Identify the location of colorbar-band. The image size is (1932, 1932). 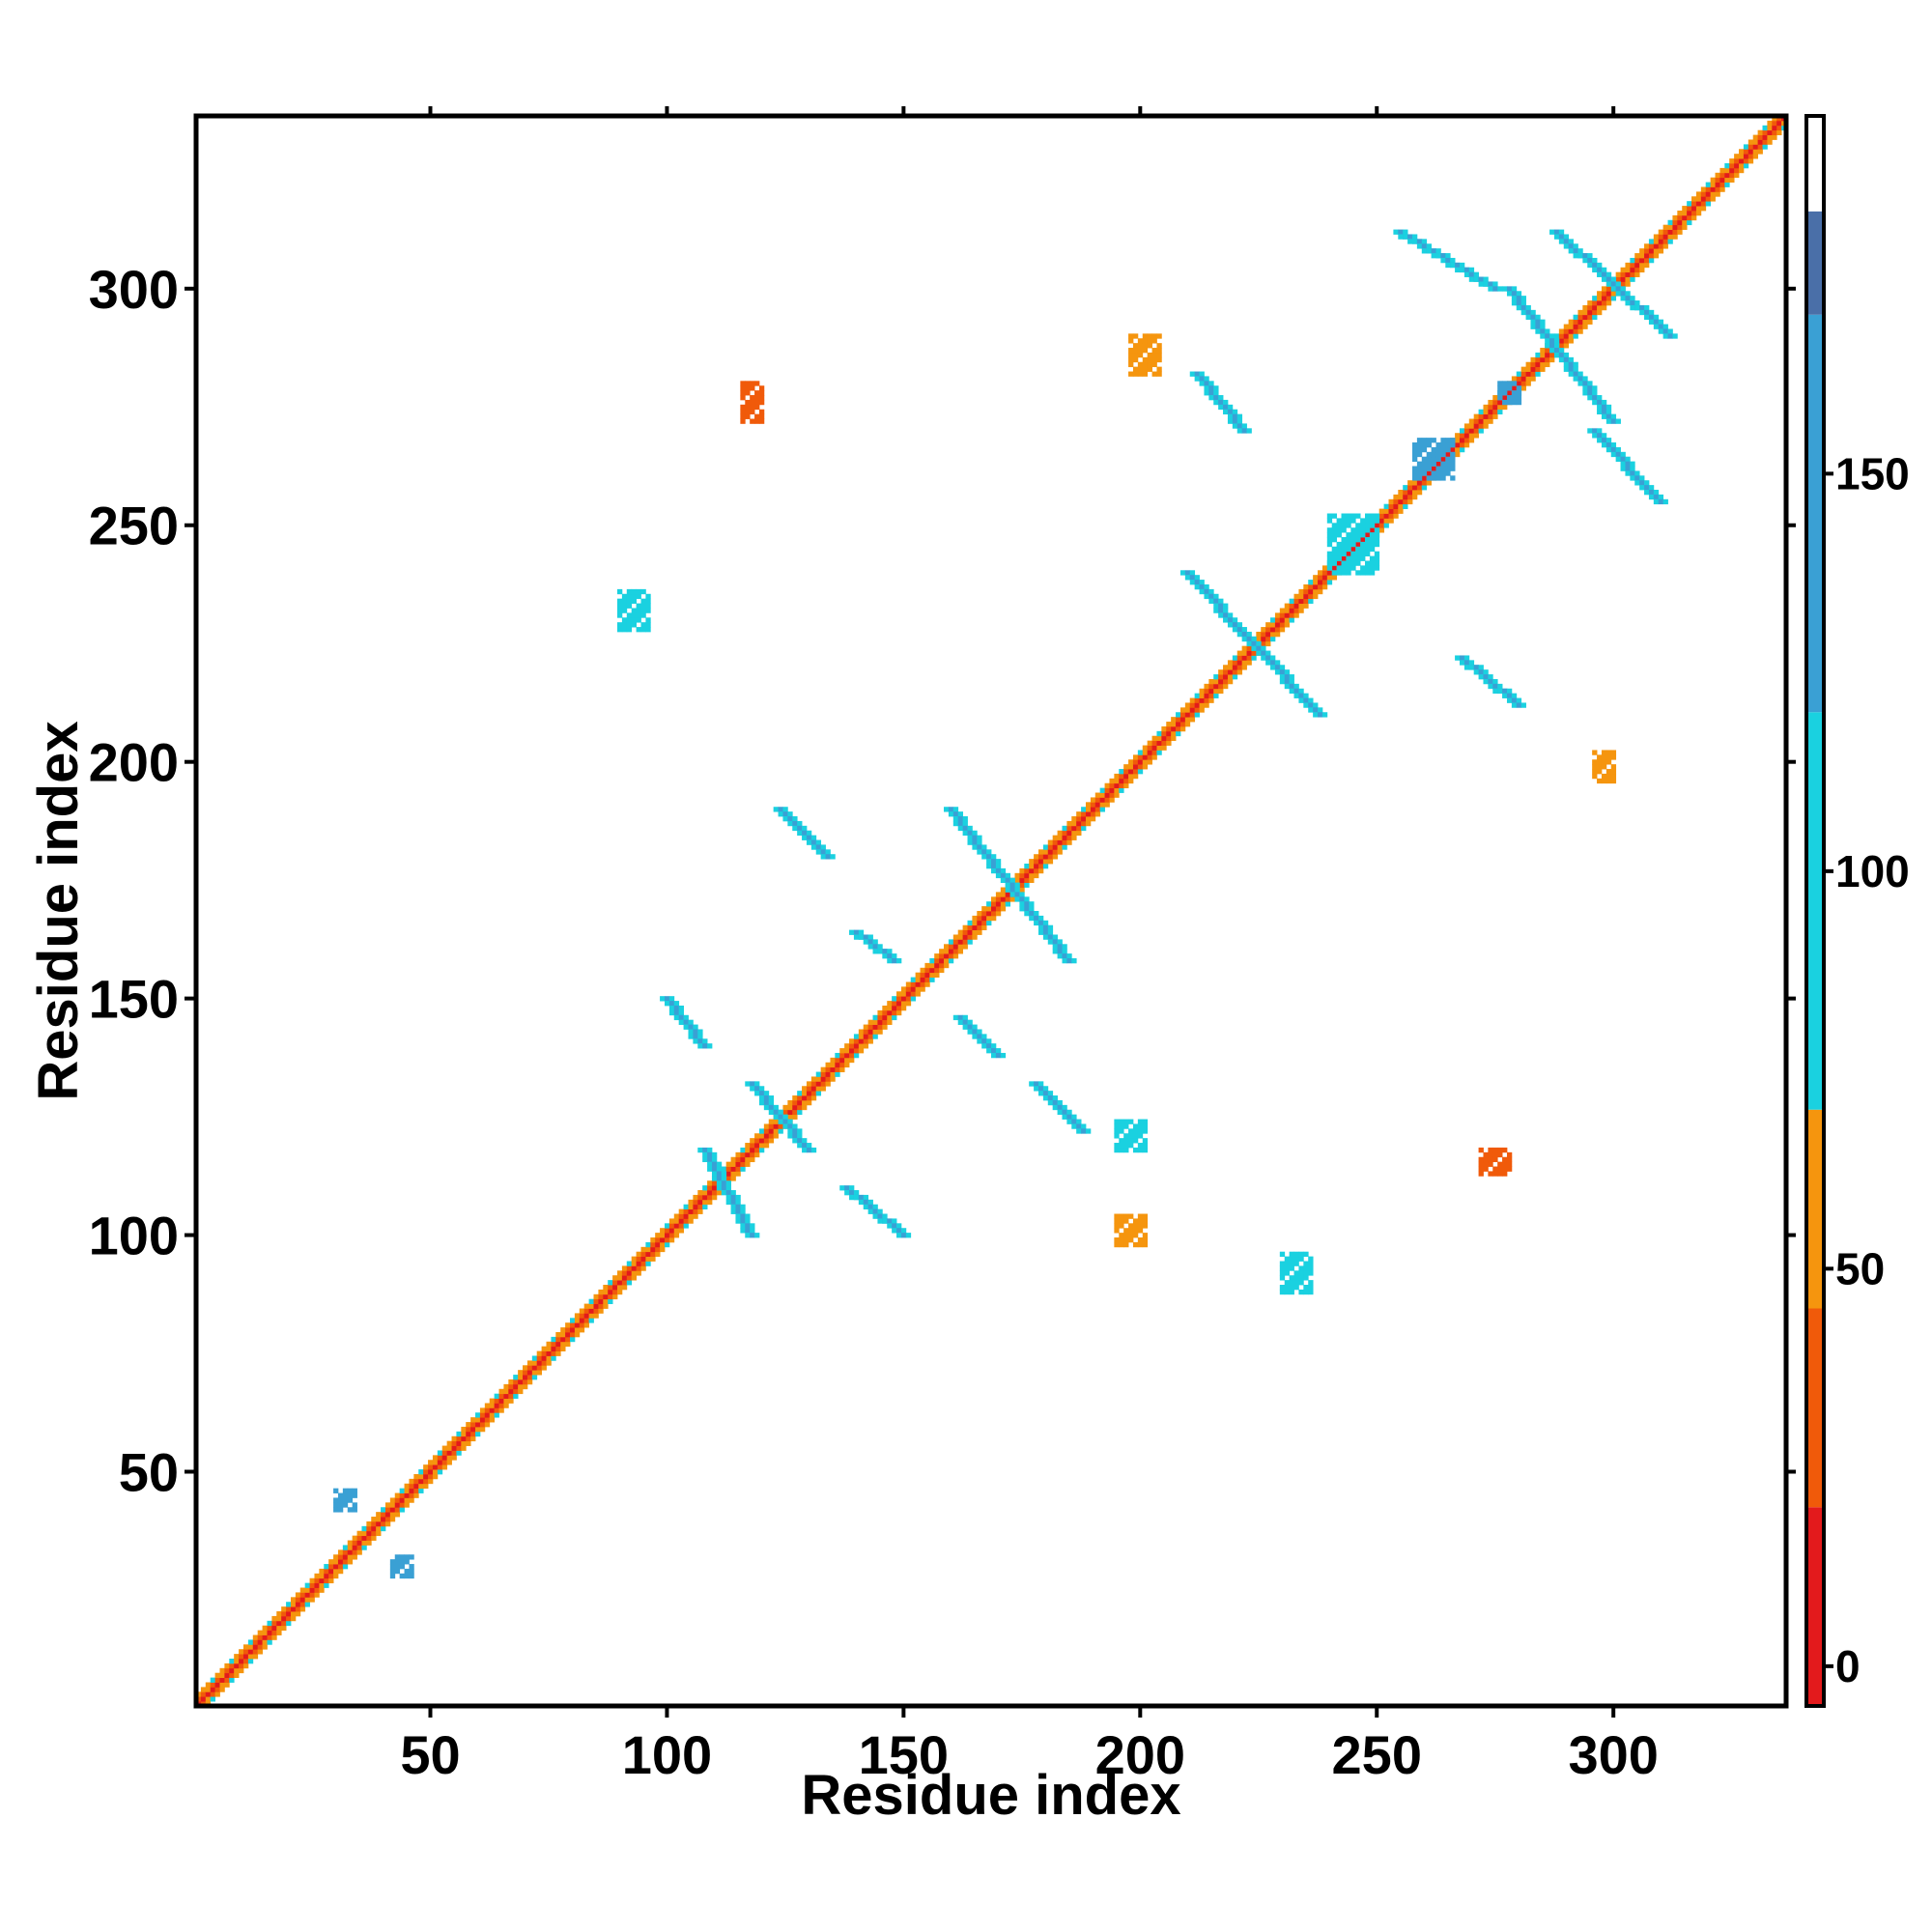
(1815, 1408).